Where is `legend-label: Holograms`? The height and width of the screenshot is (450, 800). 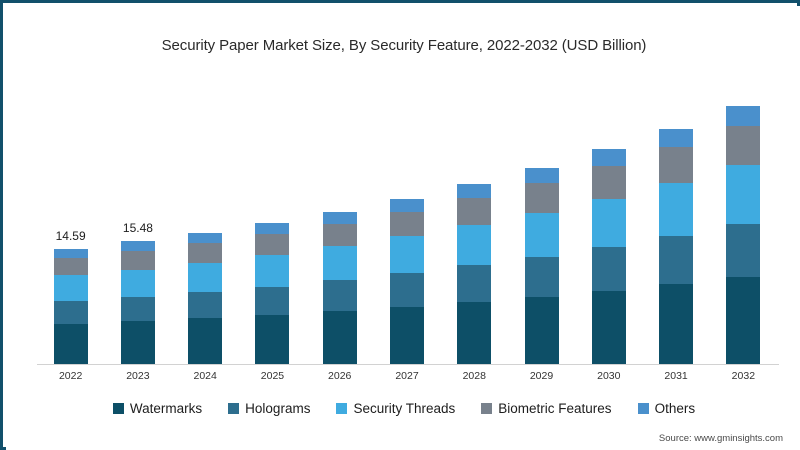 legend-label: Holograms is located at coordinates (278, 408).